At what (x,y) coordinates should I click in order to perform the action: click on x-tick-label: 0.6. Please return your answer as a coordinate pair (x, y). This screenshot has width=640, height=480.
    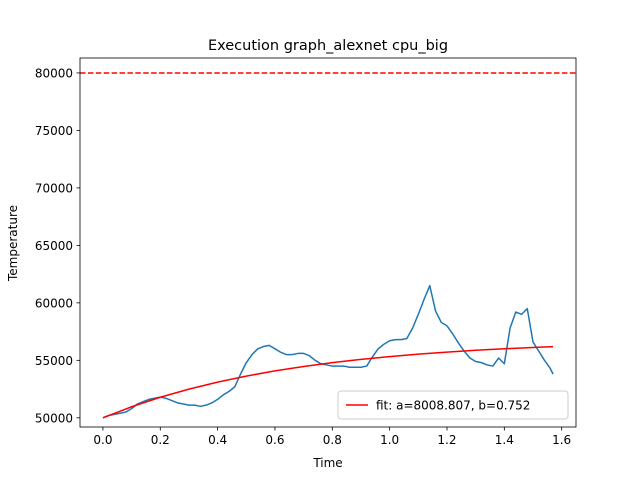
    Looking at the image, I should click on (274, 440).